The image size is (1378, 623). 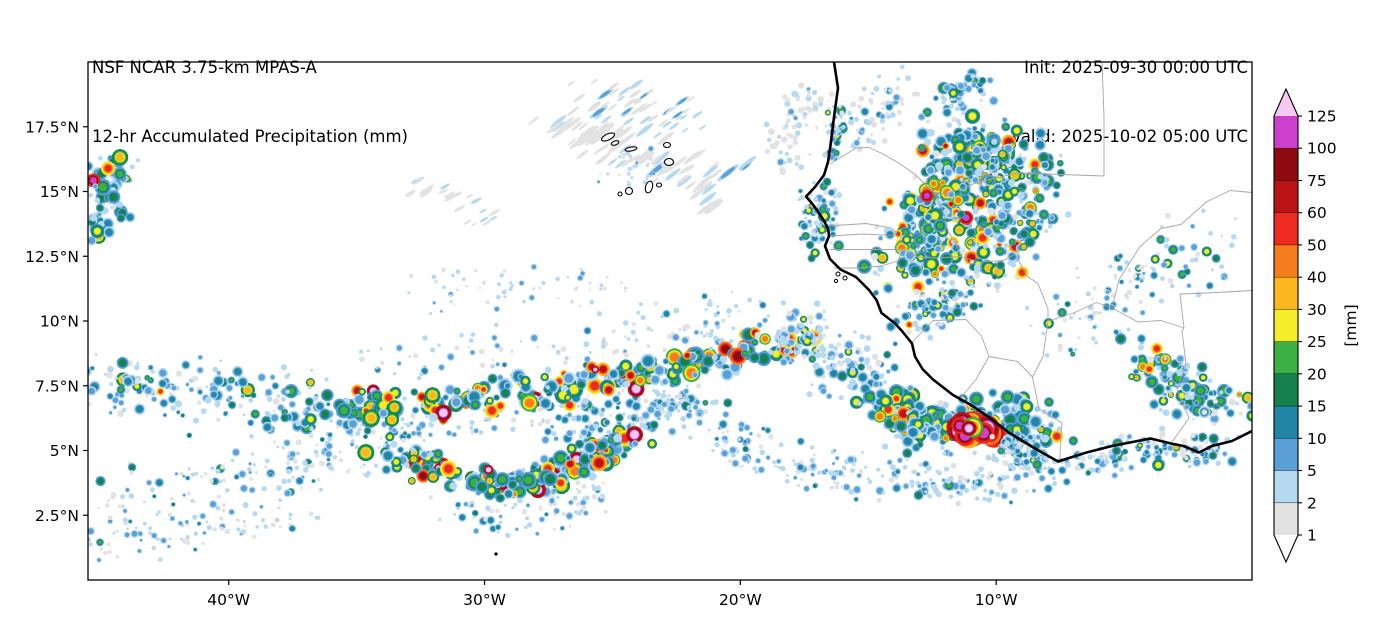 What do you see at coordinates (1317, 407) in the screenshot?
I see `colorbar-tick-label: 15` at bounding box center [1317, 407].